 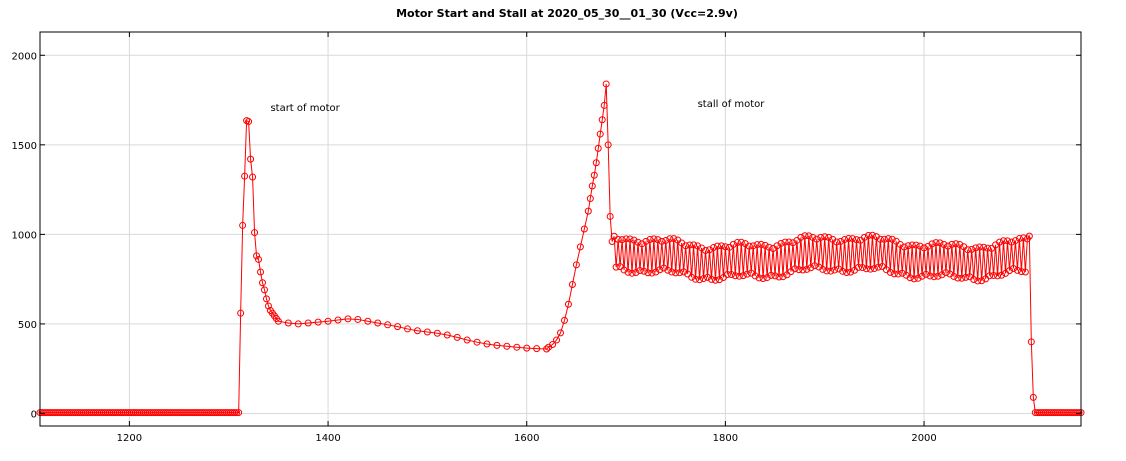 What do you see at coordinates (327, 438) in the screenshot?
I see `x-tick-label: 1400` at bounding box center [327, 438].